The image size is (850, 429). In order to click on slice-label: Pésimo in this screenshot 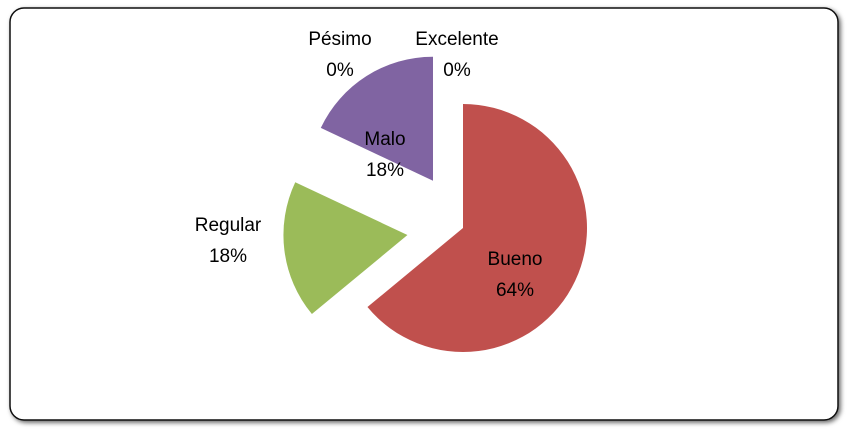, I will do `click(339, 39)`.